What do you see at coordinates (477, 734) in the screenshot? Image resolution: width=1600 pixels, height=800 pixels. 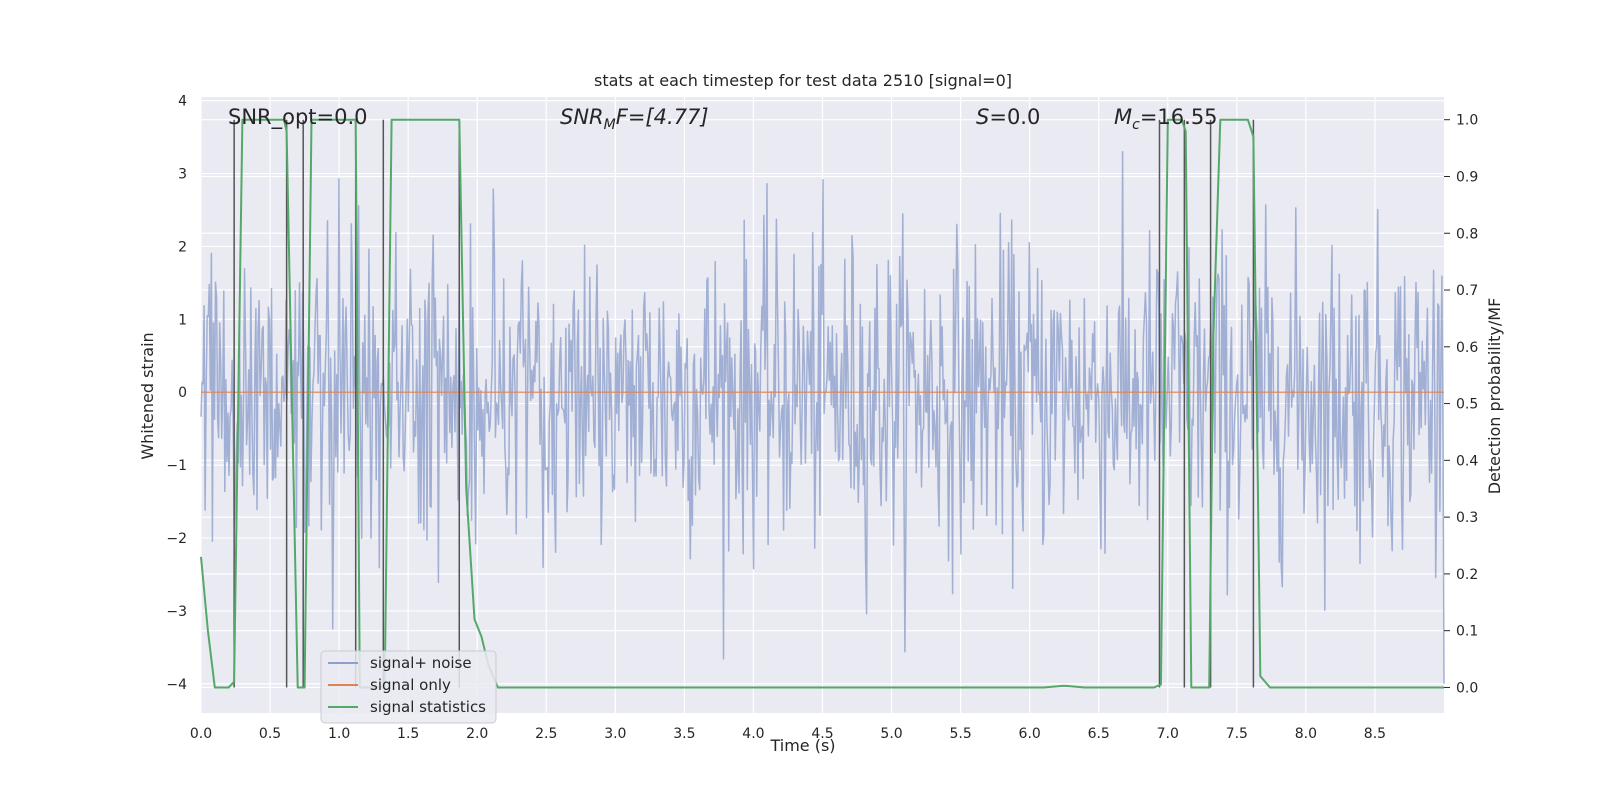 I see `x-tick-label: 2.0` at bounding box center [477, 734].